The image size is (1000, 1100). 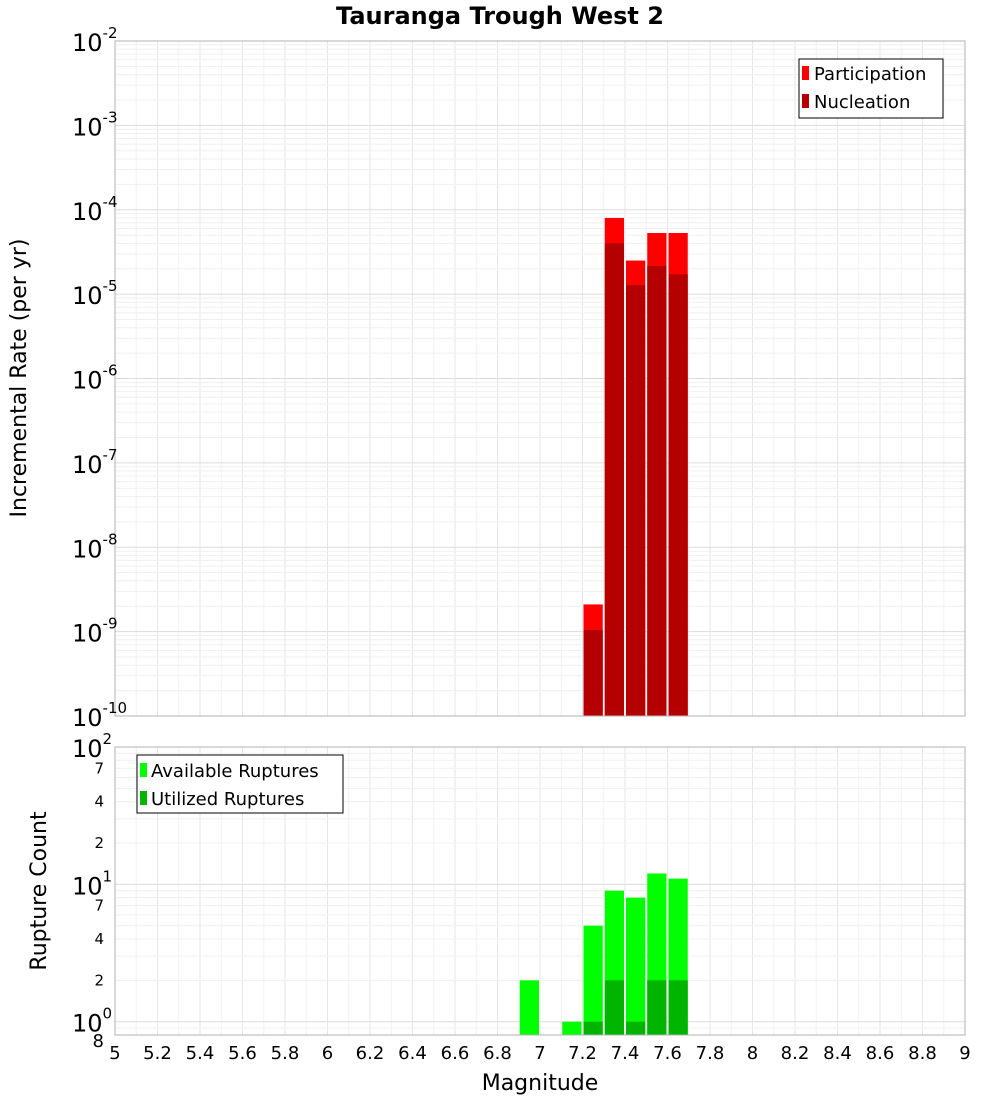 I want to click on x-tick-label: 7.4, so click(x=625, y=1053).